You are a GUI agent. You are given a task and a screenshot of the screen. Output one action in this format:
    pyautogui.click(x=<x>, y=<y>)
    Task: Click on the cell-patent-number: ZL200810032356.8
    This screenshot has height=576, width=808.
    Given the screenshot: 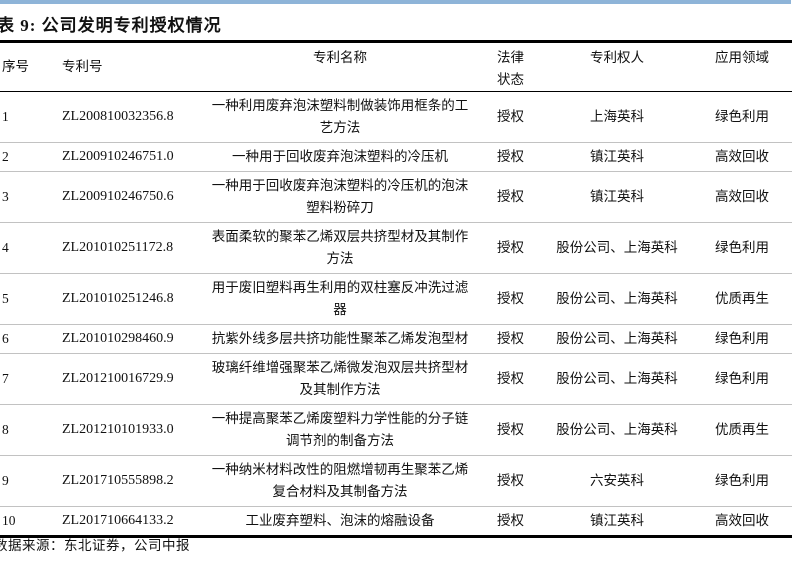 What is the action you would take?
    pyautogui.click(x=118, y=116)
    